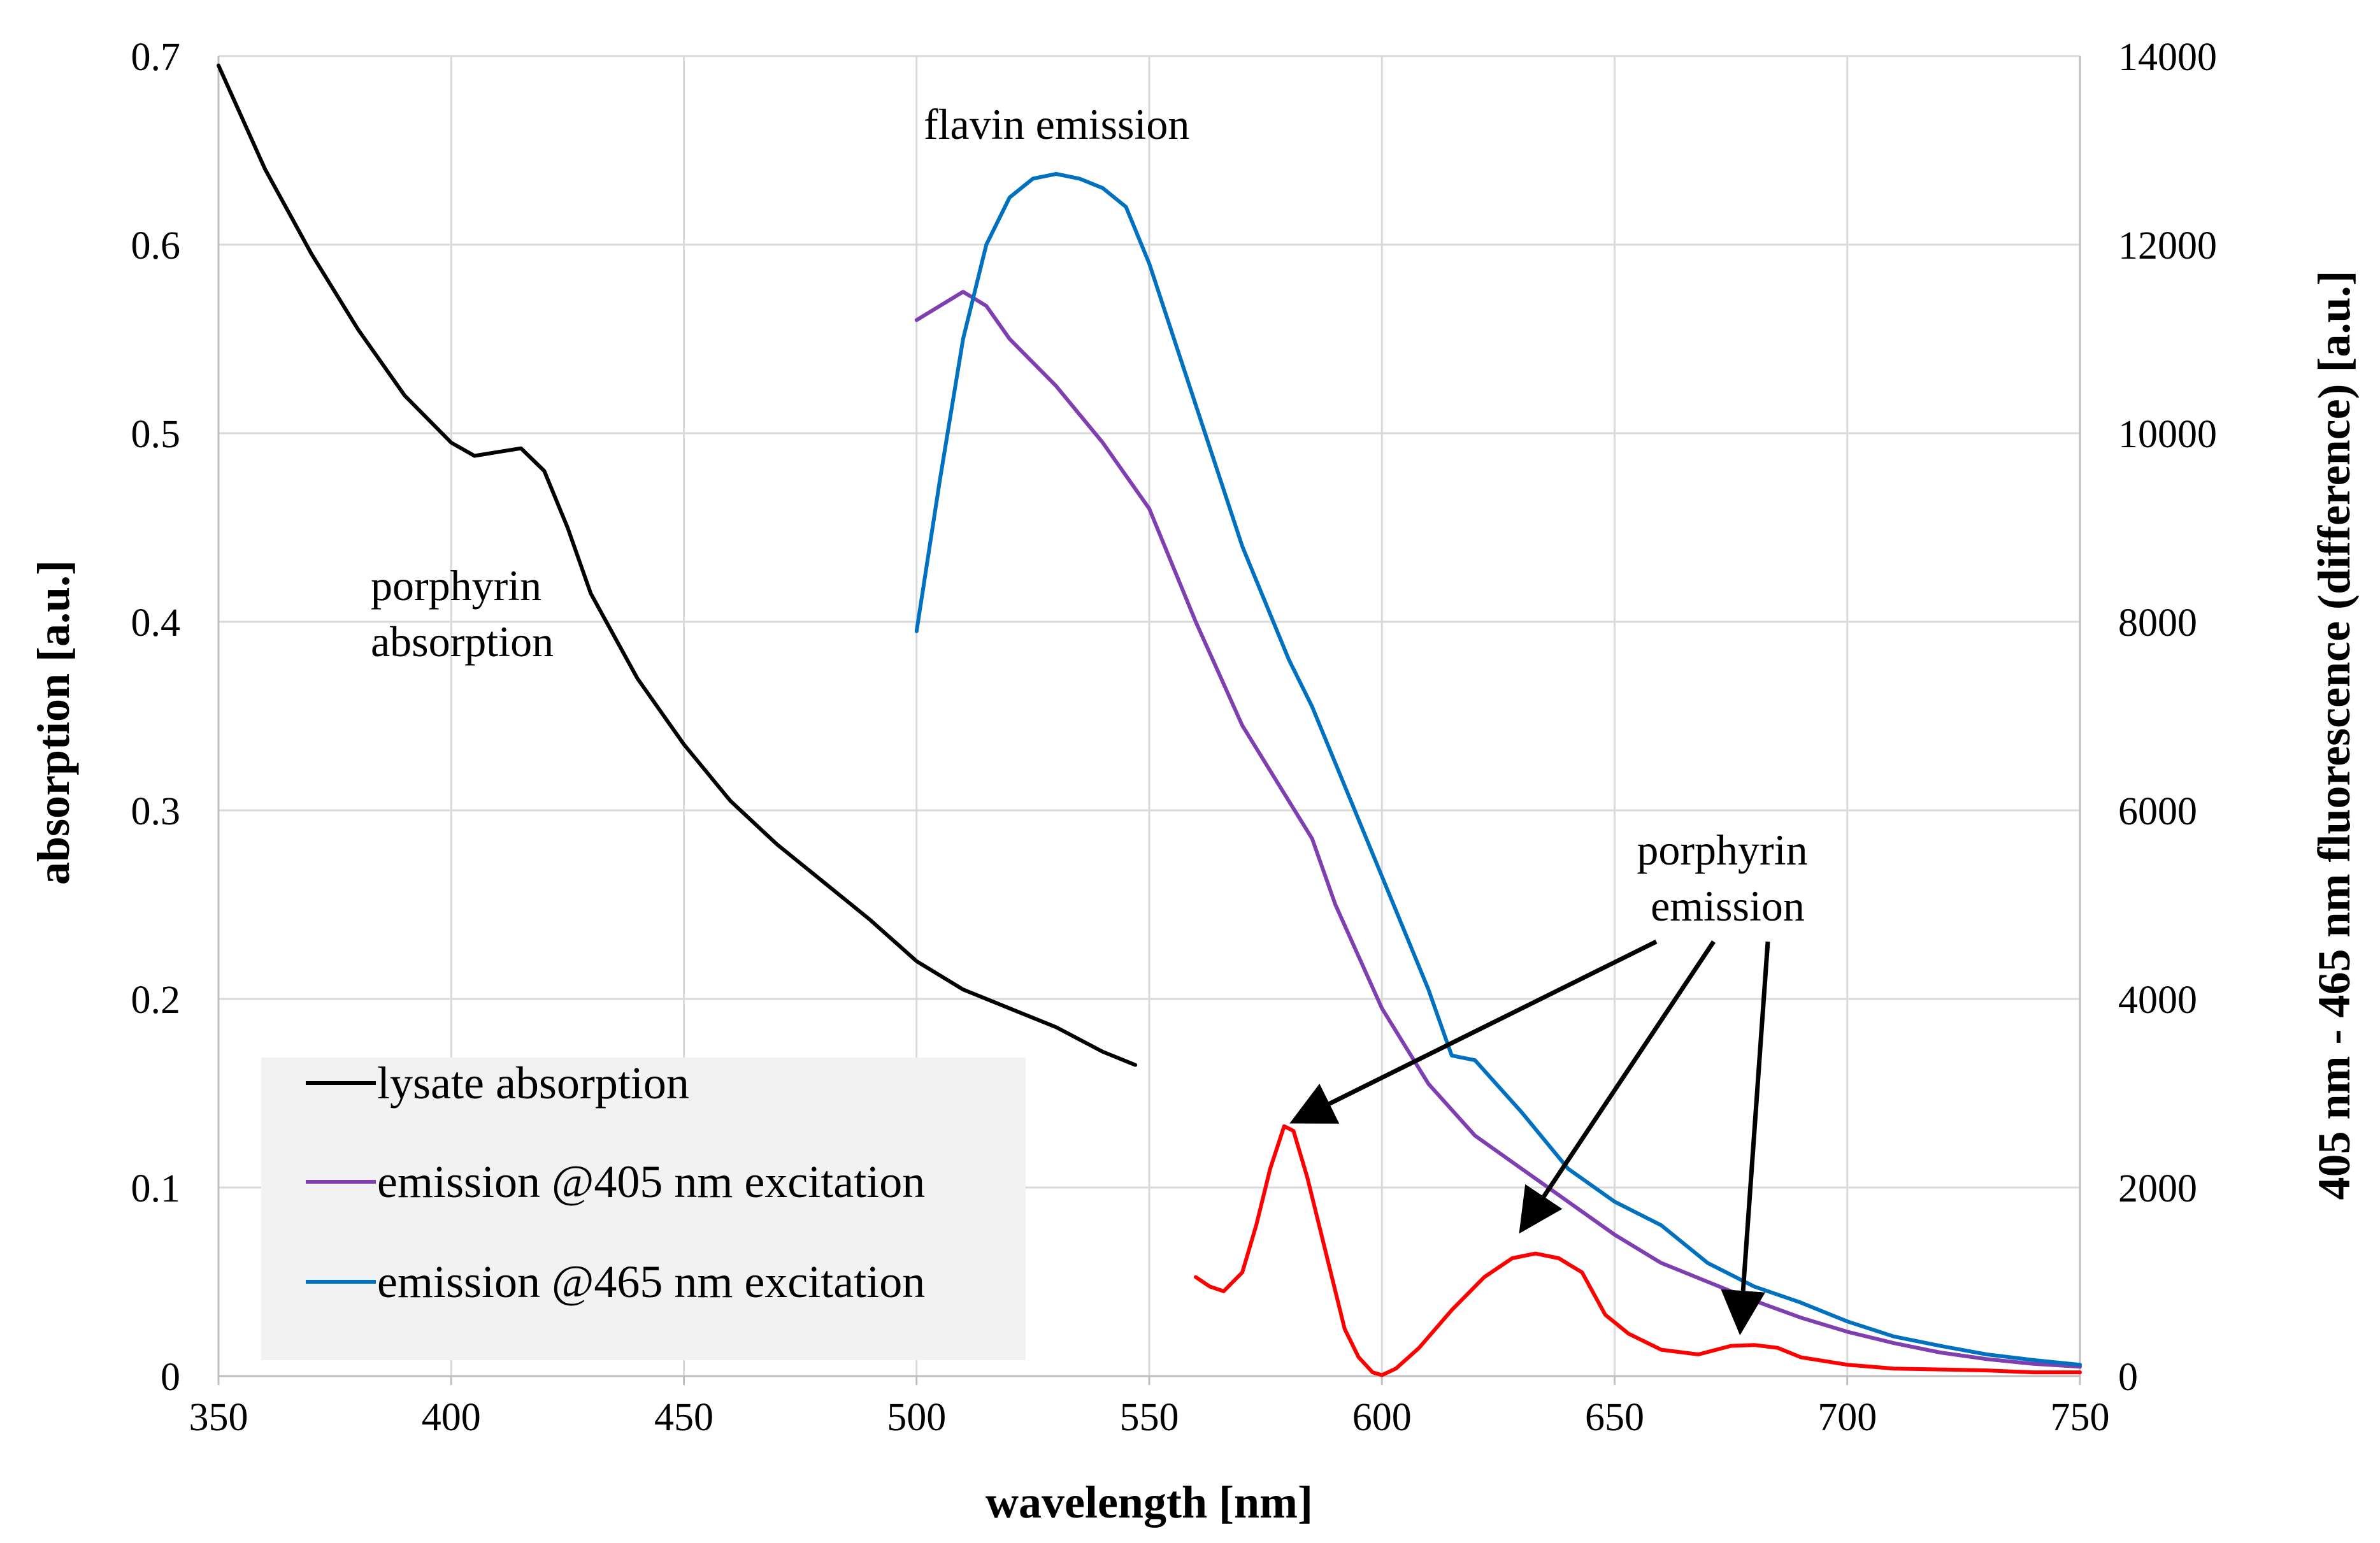 This screenshot has height=1543, width=2380. I want to click on y-left-tick-label: 0, so click(170, 1377).